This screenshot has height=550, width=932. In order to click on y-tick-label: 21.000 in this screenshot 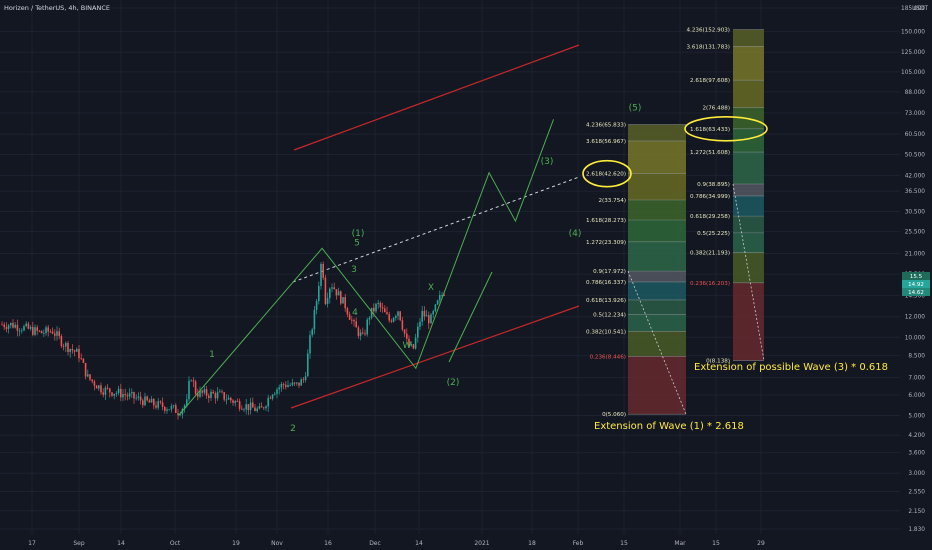, I will do `click(915, 255)`.